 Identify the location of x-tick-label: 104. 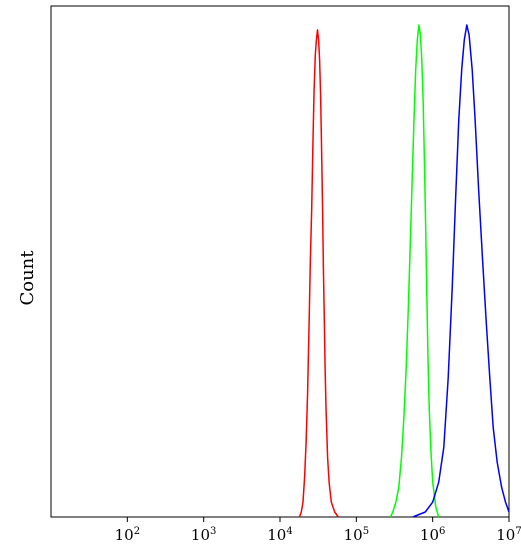
(279, 535).